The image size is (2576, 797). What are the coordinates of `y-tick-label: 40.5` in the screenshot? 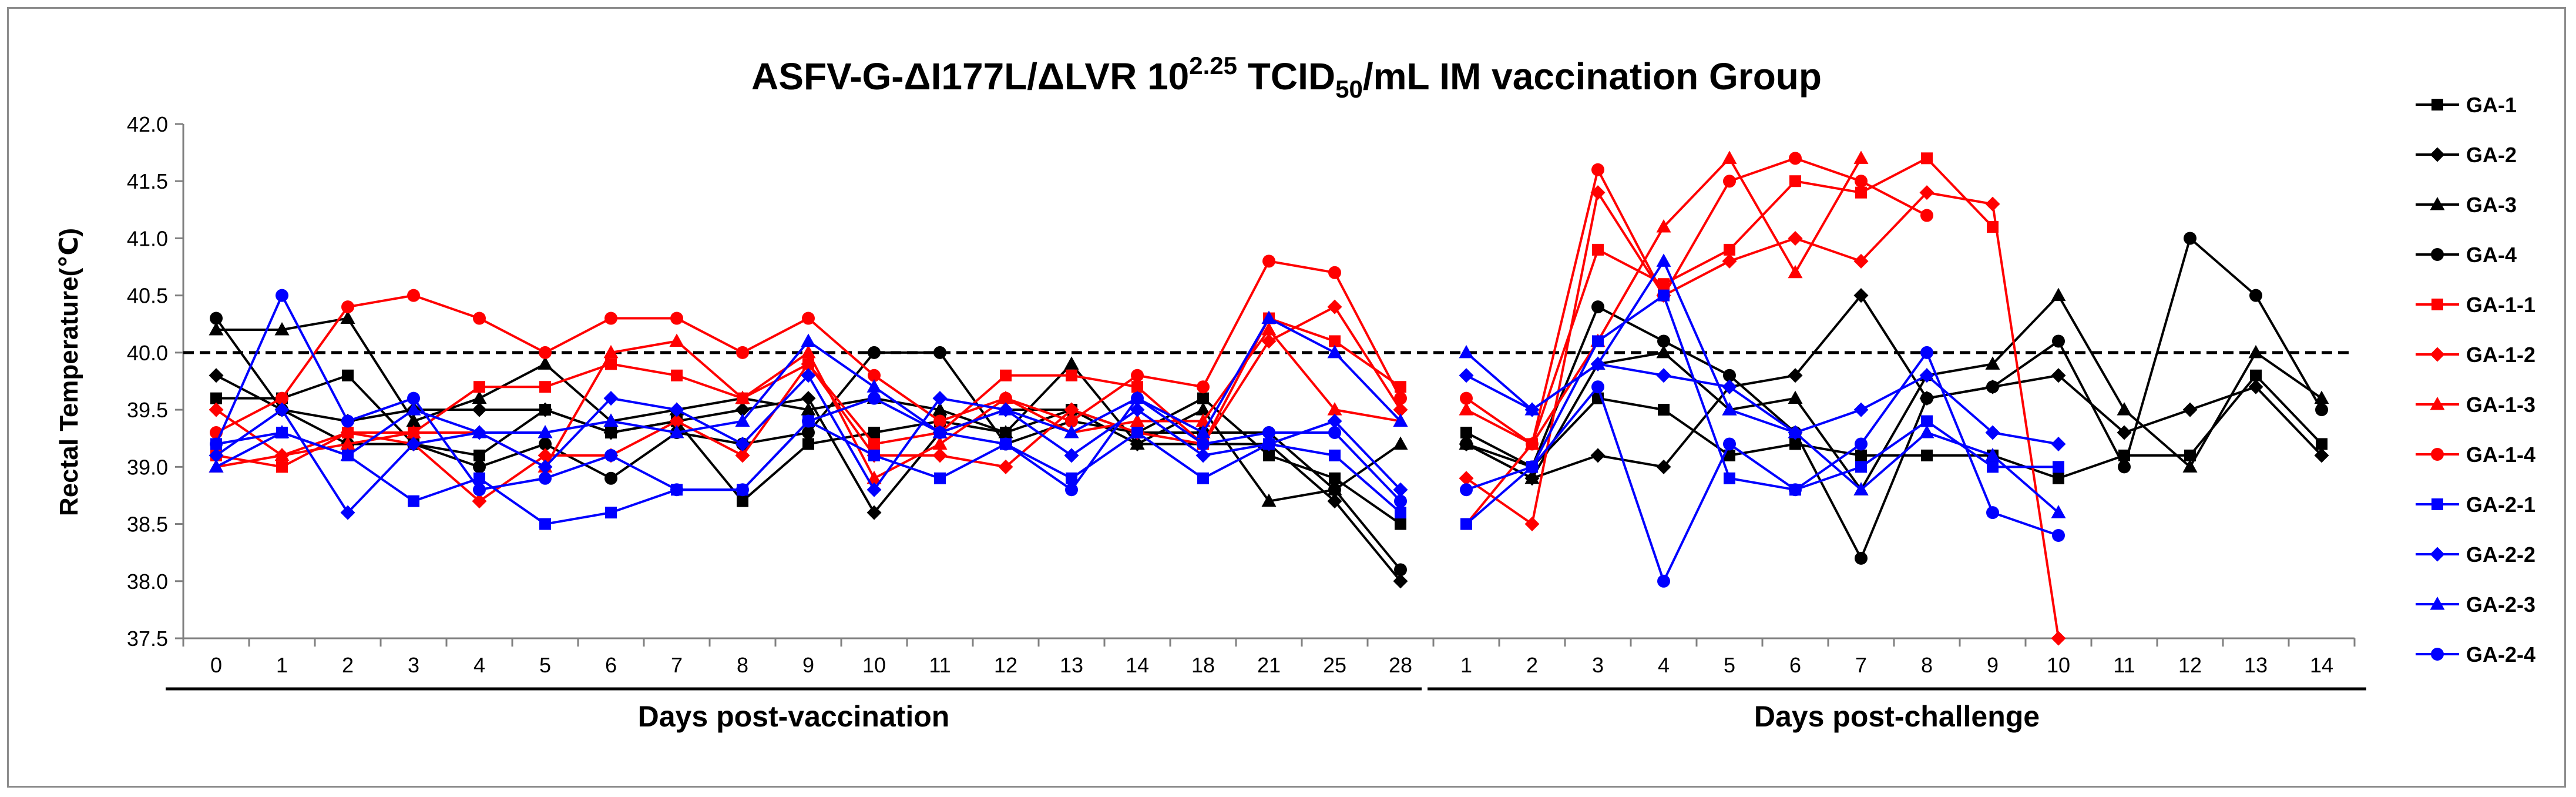 It's located at (147, 296).